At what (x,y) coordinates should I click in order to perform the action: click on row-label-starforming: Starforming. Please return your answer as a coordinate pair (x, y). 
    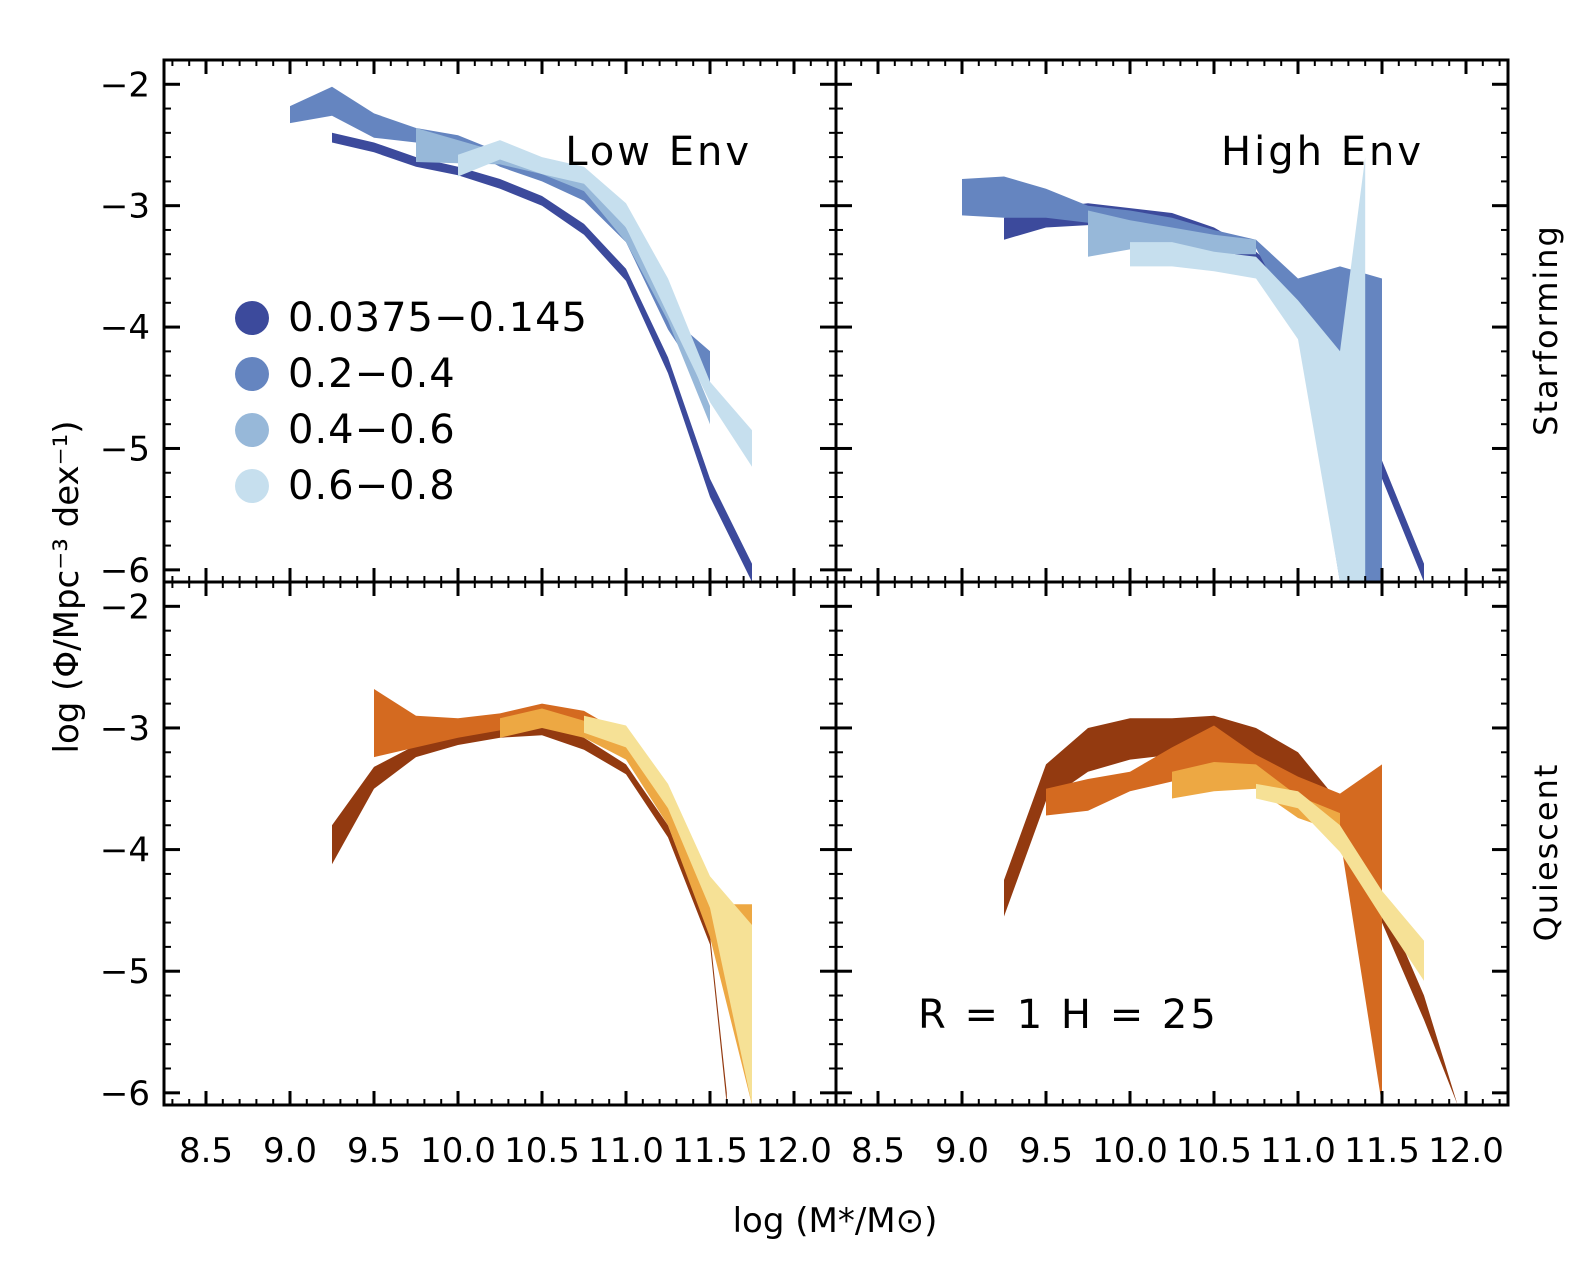
    Looking at the image, I should click on (1546, 330).